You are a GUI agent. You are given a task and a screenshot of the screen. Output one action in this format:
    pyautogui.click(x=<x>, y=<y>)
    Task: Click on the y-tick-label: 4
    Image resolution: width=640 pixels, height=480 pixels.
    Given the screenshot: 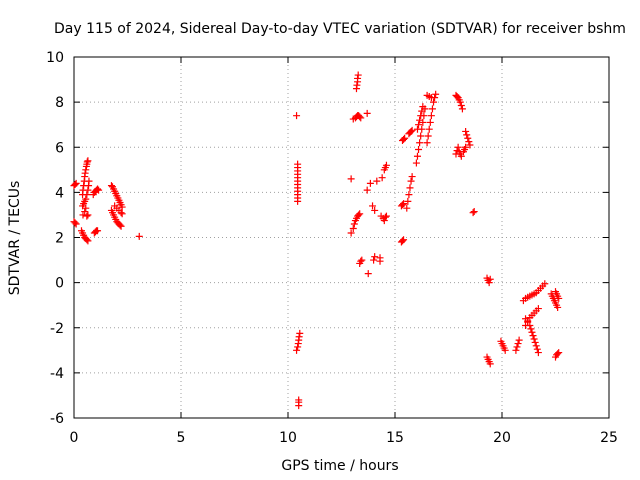 What is the action you would take?
    pyautogui.click(x=59, y=193)
    